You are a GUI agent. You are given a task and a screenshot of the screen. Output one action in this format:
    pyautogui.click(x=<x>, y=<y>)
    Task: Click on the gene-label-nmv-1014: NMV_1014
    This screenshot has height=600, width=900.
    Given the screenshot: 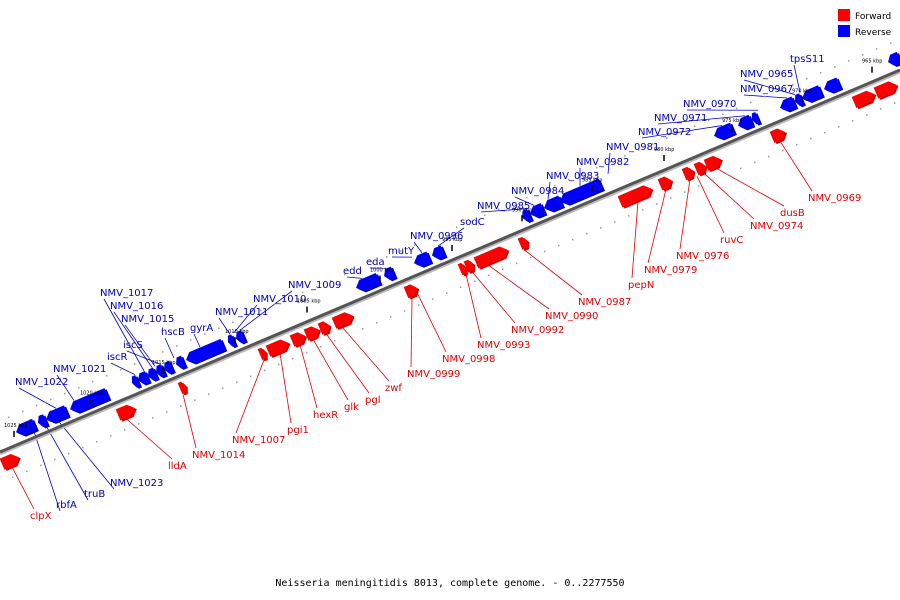 What is the action you would take?
    pyautogui.click(x=218, y=455)
    